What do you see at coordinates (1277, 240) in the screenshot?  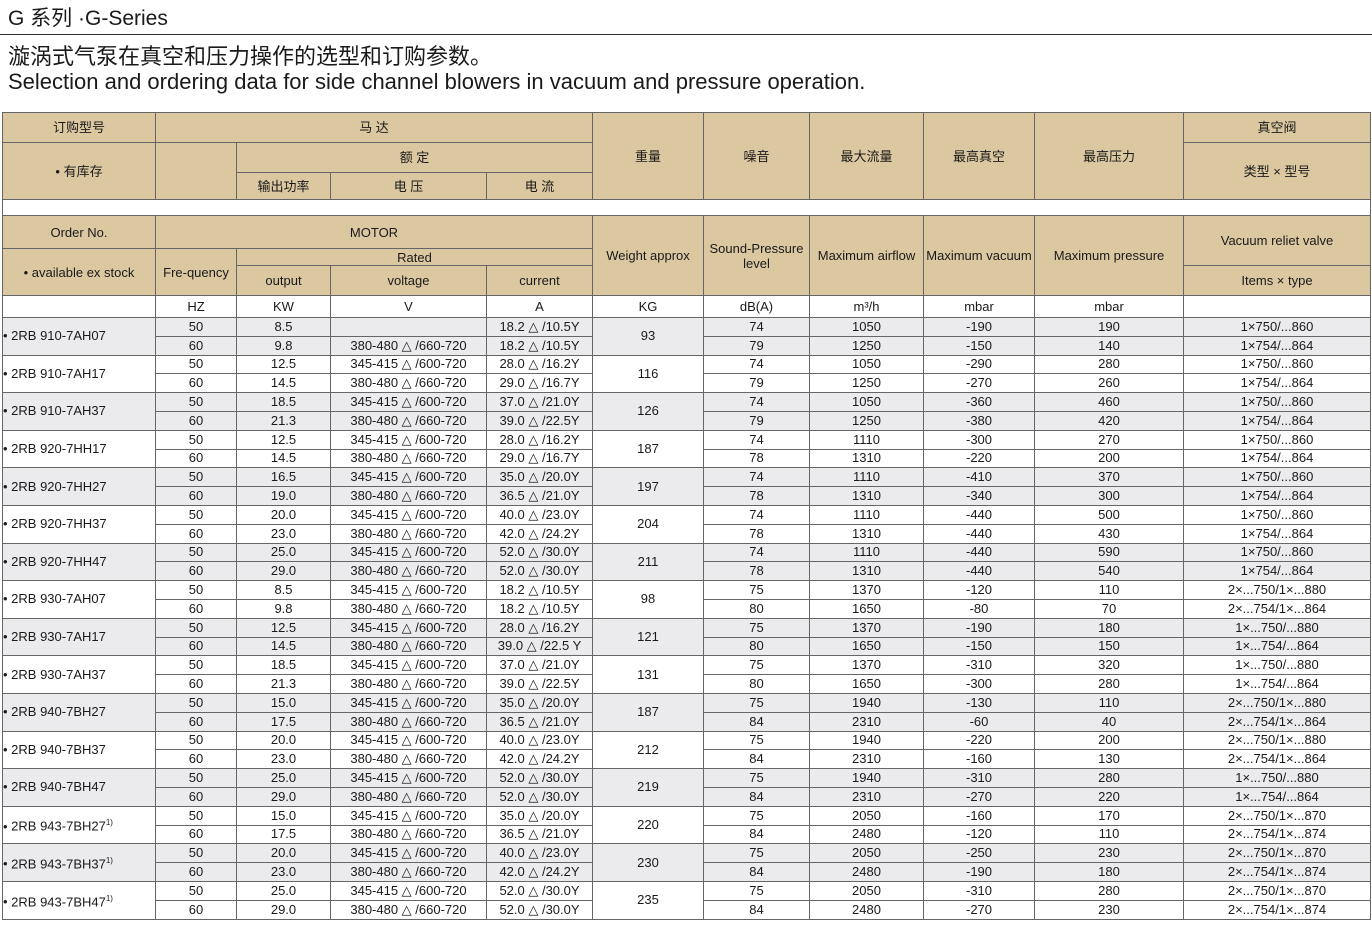 I see `header-cell: Vacuum reliet valve` at bounding box center [1277, 240].